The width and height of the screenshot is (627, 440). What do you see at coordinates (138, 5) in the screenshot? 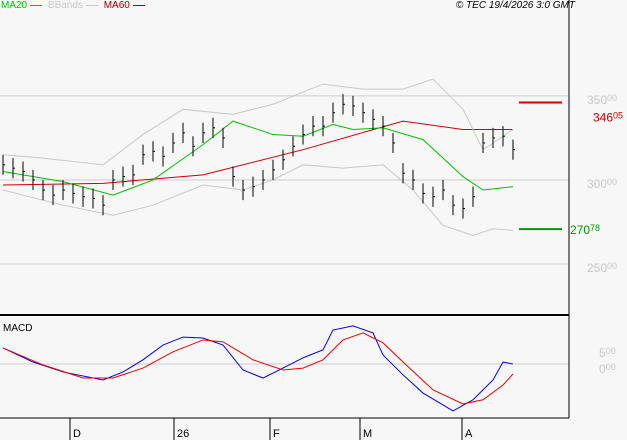
I see `legend-ma60-swatch` at bounding box center [138, 5].